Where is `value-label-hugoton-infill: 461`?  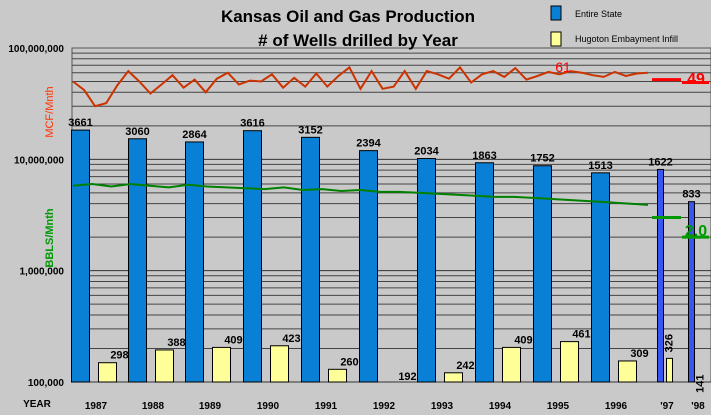 value-label-hugoton-infill: 461 is located at coordinates (581, 335).